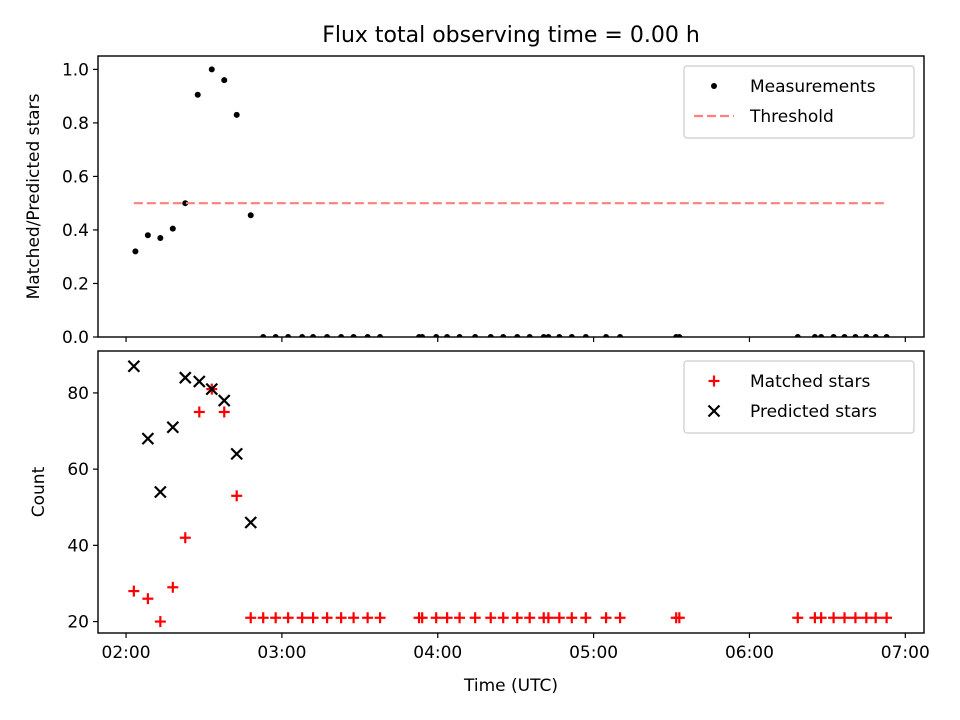 This screenshot has height=720, width=960. What do you see at coordinates (905, 653) in the screenshot?
I see `x-tick-label: 07:00` at bounding box center [905, 653].